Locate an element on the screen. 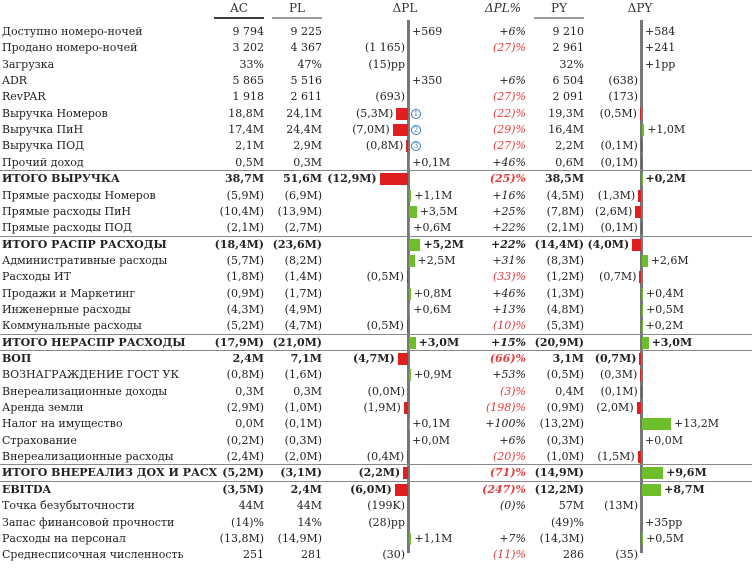  py-value: 0,4M is located at coordinates (569, 391).